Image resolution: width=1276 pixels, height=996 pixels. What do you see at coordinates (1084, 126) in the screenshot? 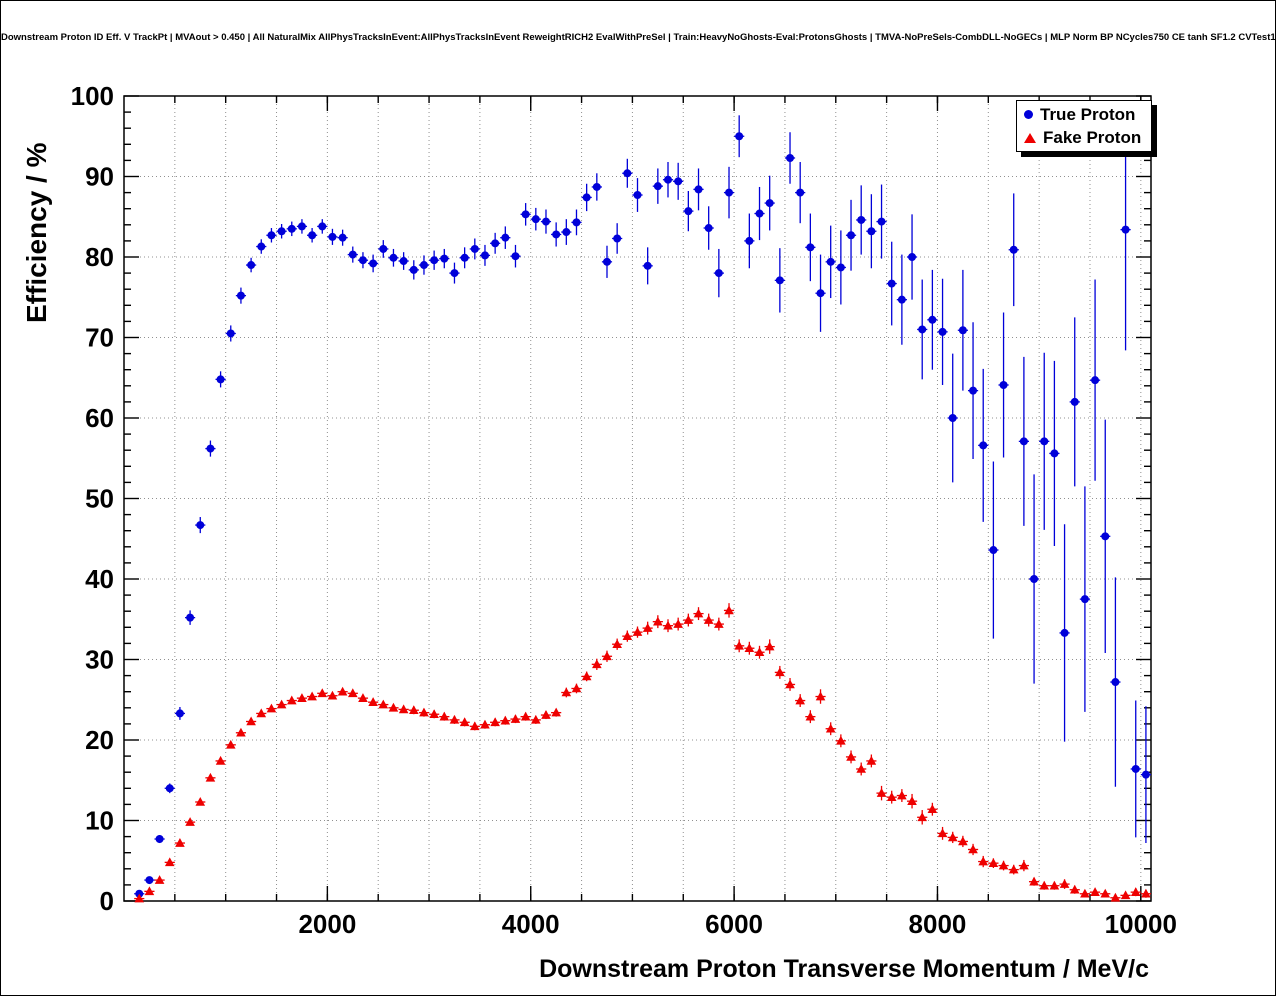
I see `legend: True Proton Fake Proton` at bounding box center [1084, 126].